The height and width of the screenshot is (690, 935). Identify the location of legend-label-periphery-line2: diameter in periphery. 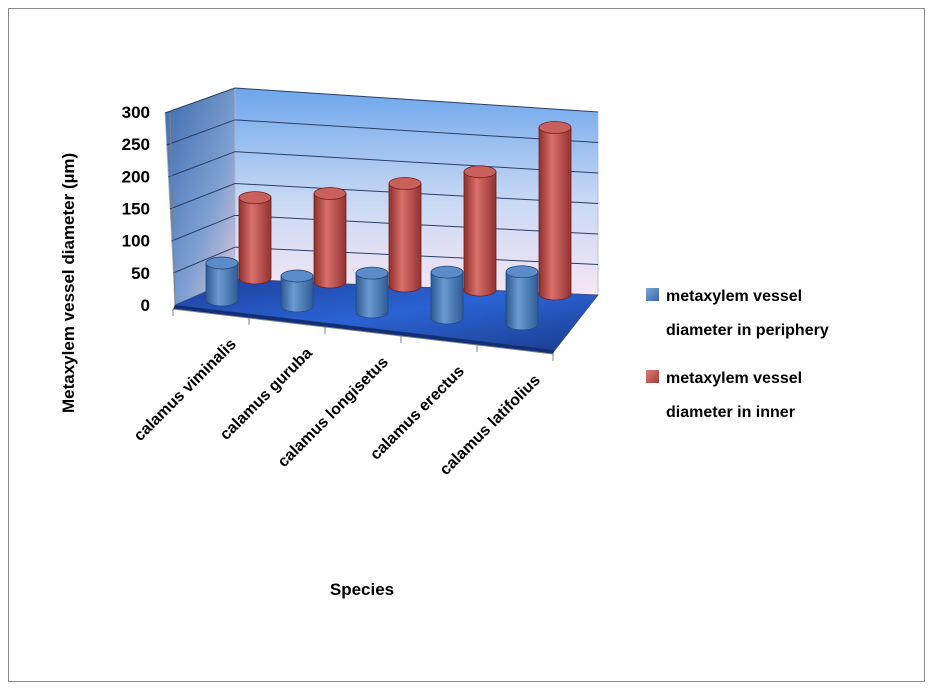
(747, 330).